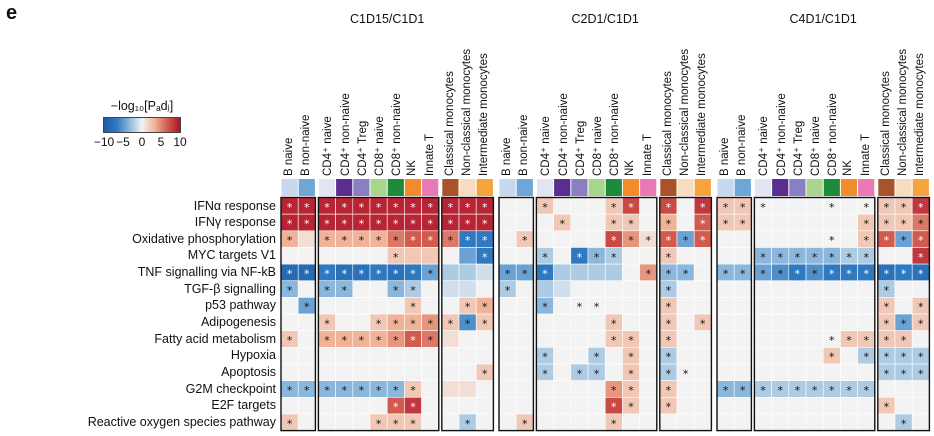 This screenshot has height=436, width=934. What do you see at coordinates (141, 141) in the screenshot?
I see `legend-ticks: −10 −5 0 5 10` at bounding box center [141, 141].